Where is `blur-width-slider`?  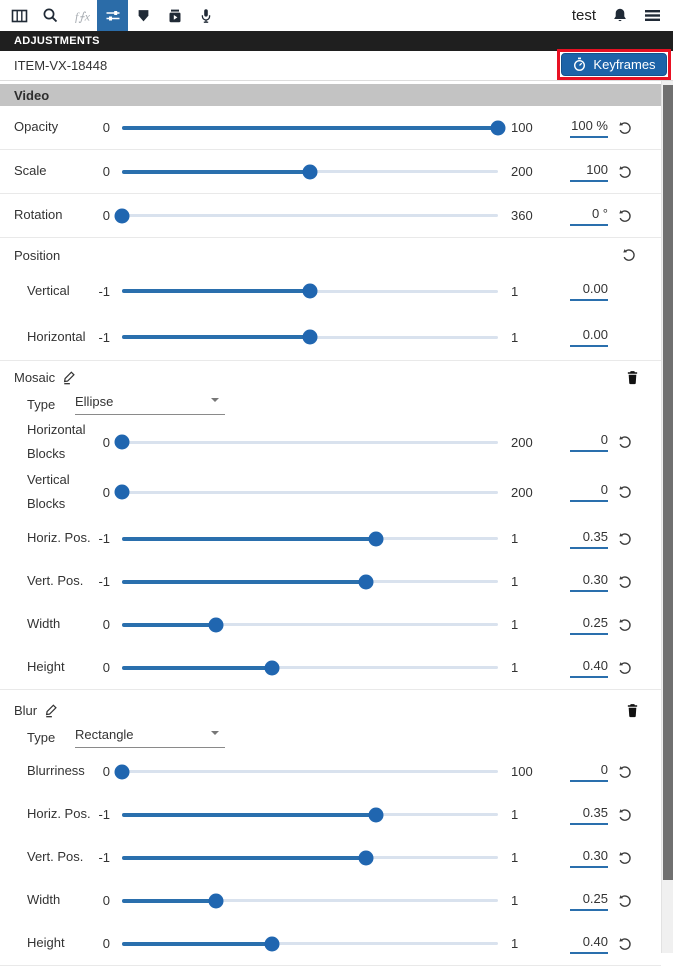 blur-width-slider is located at coordinates (310, 901).